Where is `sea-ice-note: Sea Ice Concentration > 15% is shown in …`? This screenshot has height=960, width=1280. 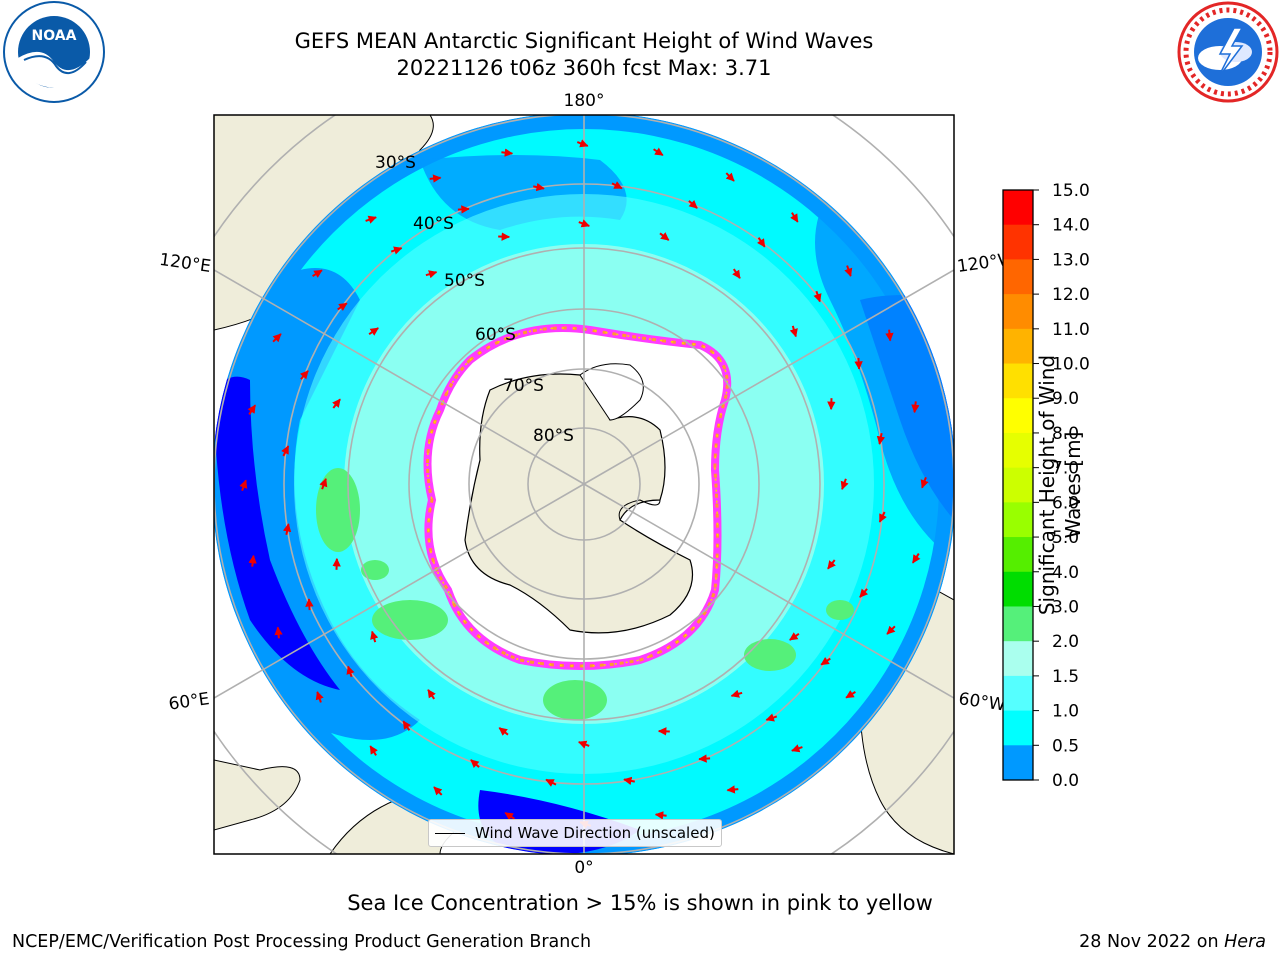
sea-ice-note: Sea Ice Concentration > 15% is shown in … is located at coordinates (640, 903).